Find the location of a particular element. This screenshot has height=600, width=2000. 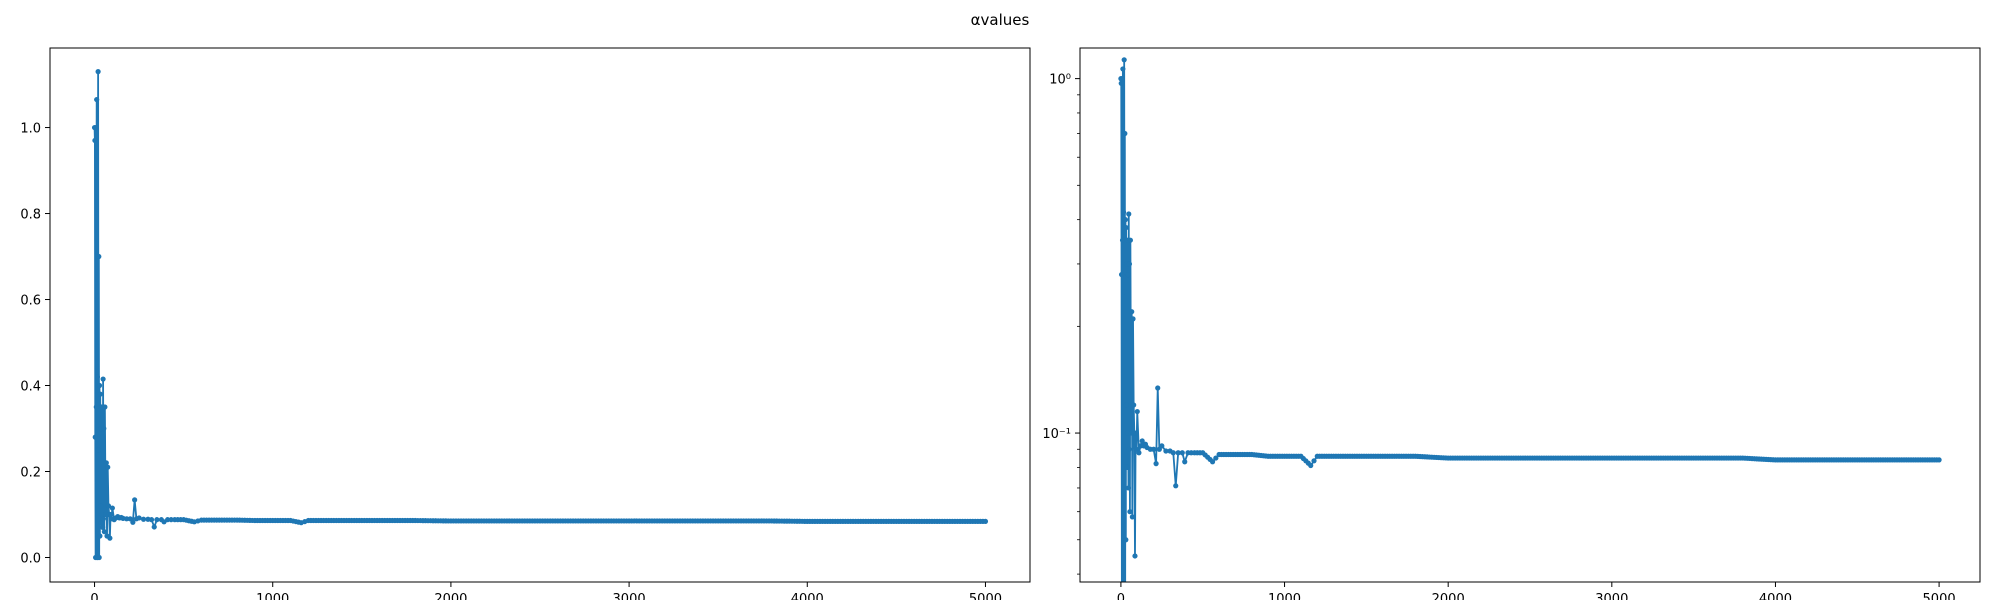

y-tick-label: 1.0 is located at coordinates (30, 129).